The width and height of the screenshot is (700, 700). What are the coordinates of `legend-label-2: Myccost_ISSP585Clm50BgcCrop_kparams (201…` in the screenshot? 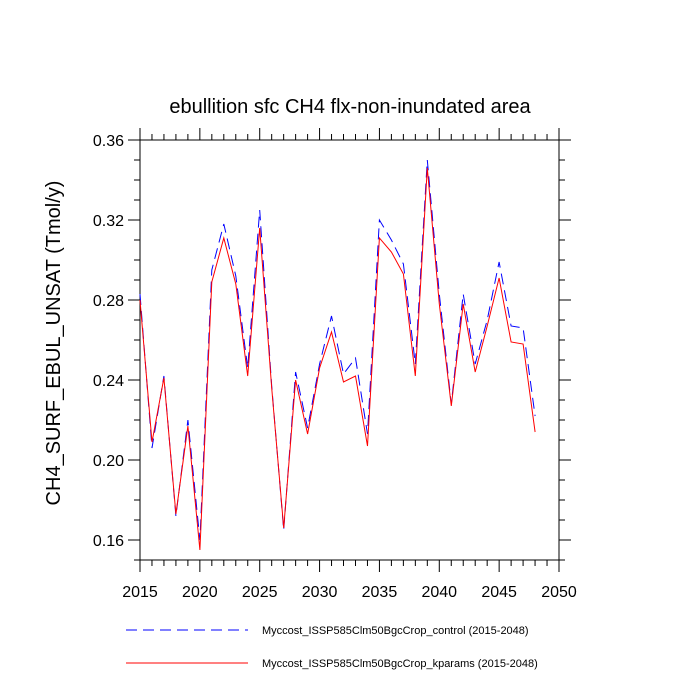 It's located at (400, 664).